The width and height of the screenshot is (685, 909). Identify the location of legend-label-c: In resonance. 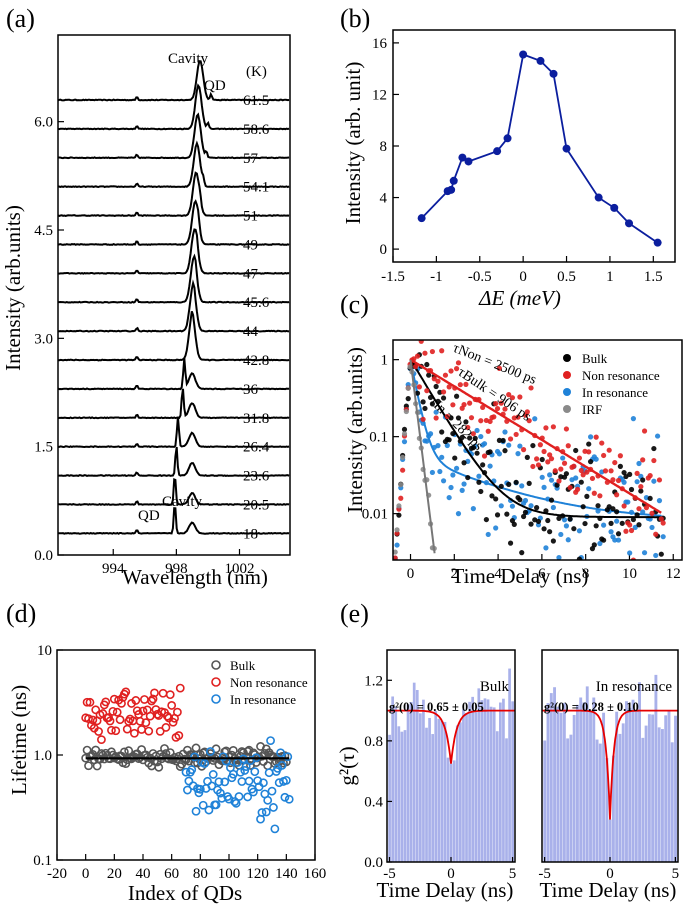
(615, 392).